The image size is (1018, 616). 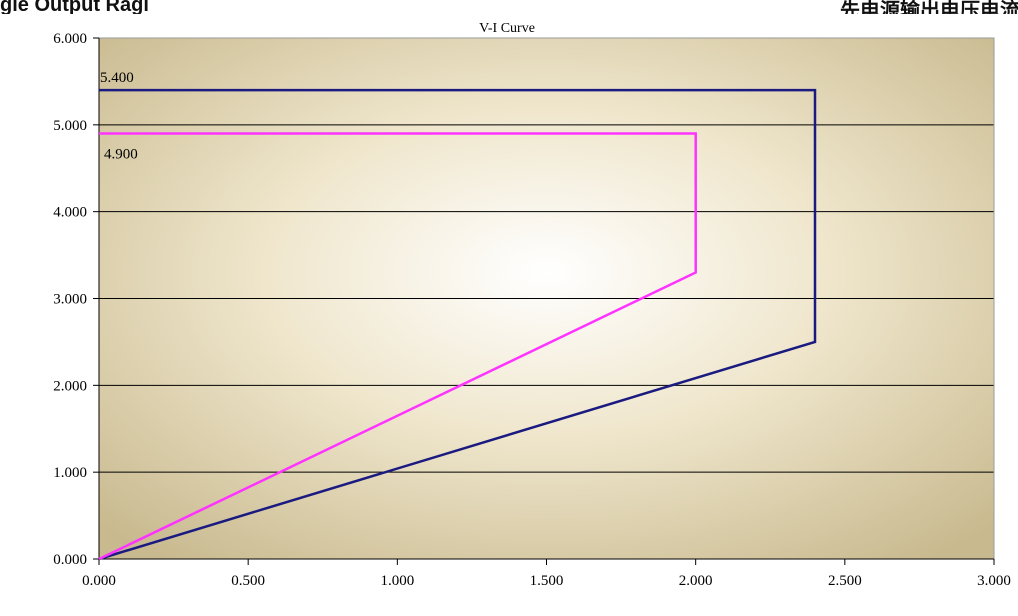 I want to click on y-tick-label: 1.000, so click(x=70, y=473).